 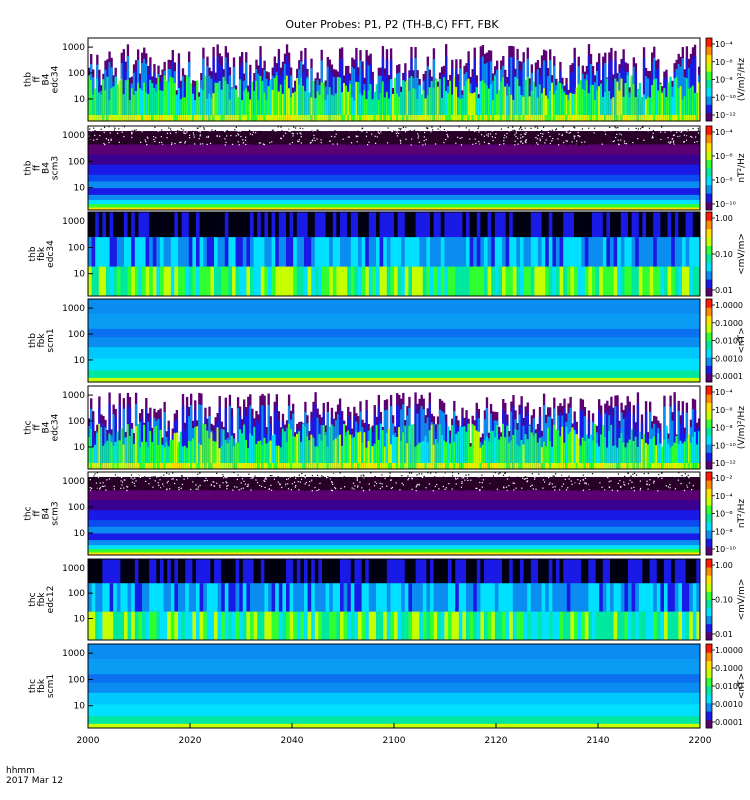 I want to click on x-tick-label: 2100, so click(x=394, y=741).